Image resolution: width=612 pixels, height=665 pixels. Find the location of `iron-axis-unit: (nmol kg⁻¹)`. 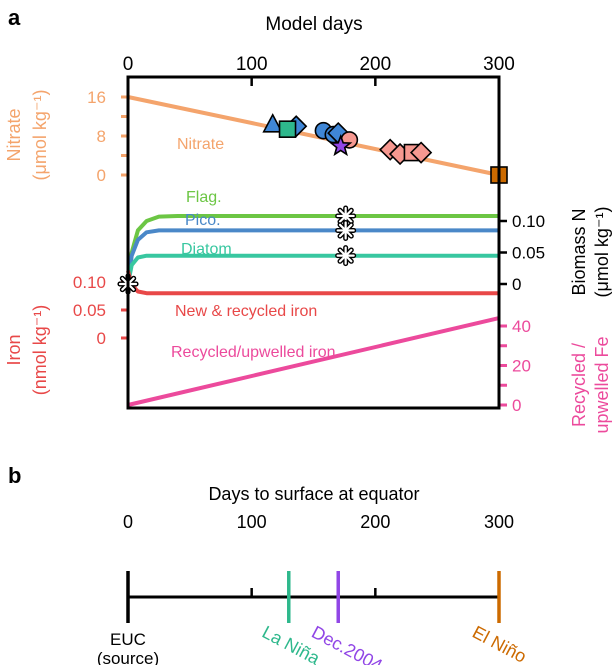

iron-axis-unit: (nmol kg⁻¹) is located at coordinates (40, 350).